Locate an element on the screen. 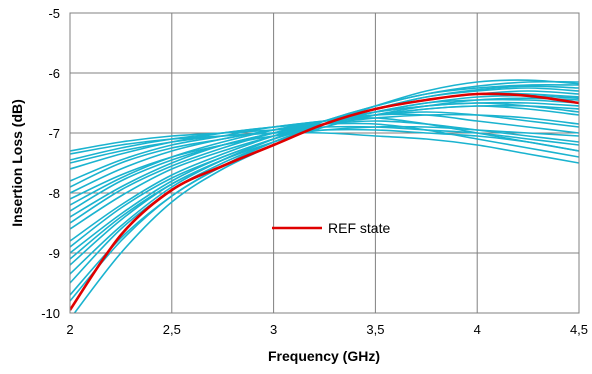 This screenshot has width=592, height=374. y-tick-label-5: -5 is located at coordinates (54, 13).